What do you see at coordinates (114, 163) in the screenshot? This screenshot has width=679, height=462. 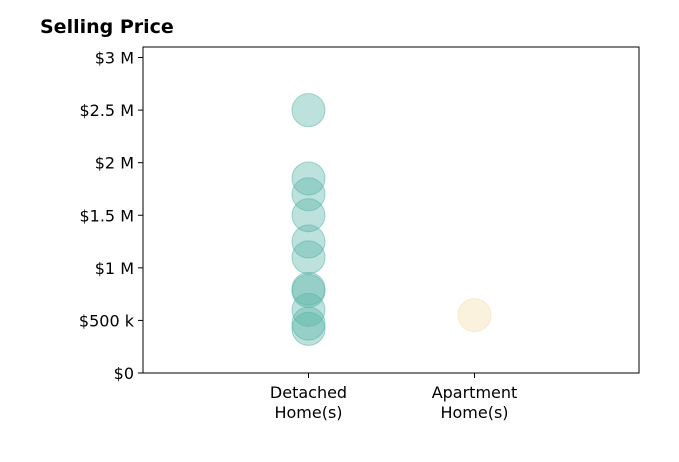 I see `y-tick-label: $2 M` at bounding box center [114, 163].